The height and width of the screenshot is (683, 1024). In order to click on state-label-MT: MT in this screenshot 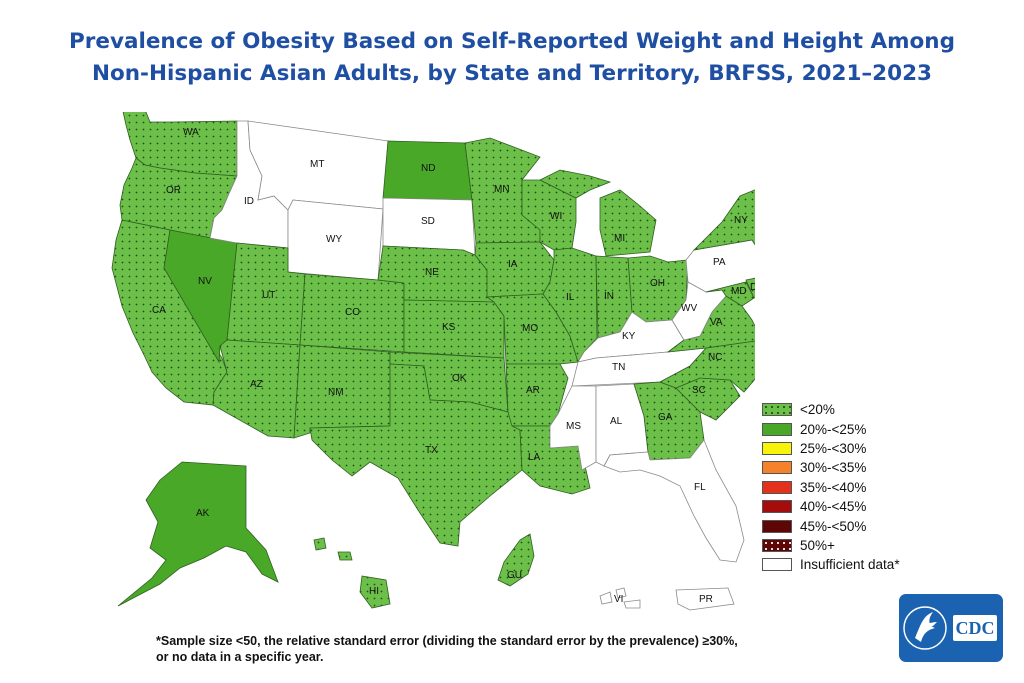, I will do `click(317, 164)`.